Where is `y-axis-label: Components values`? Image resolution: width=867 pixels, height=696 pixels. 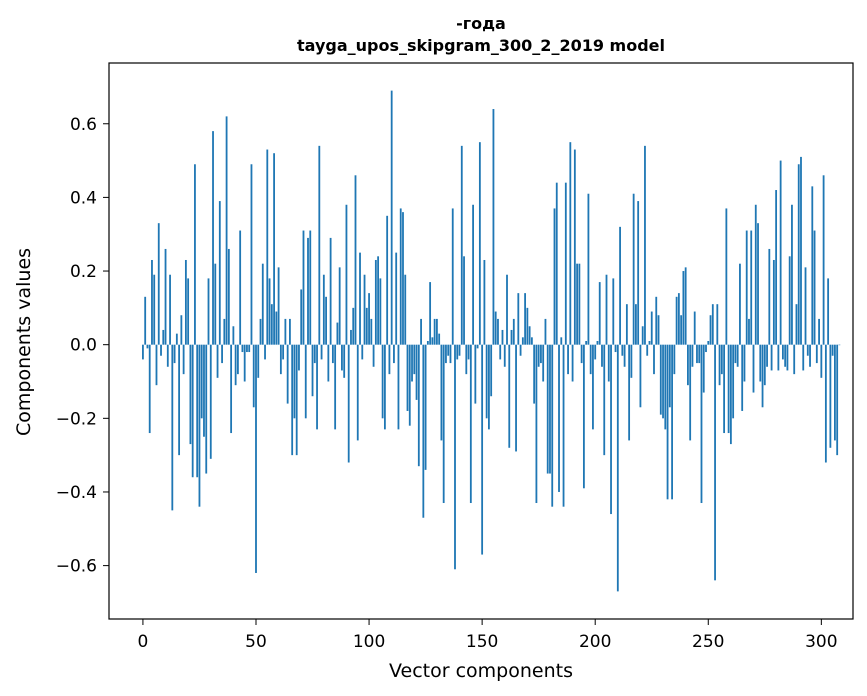
y-axis-label: Components values is located at coordinates (24, 342).